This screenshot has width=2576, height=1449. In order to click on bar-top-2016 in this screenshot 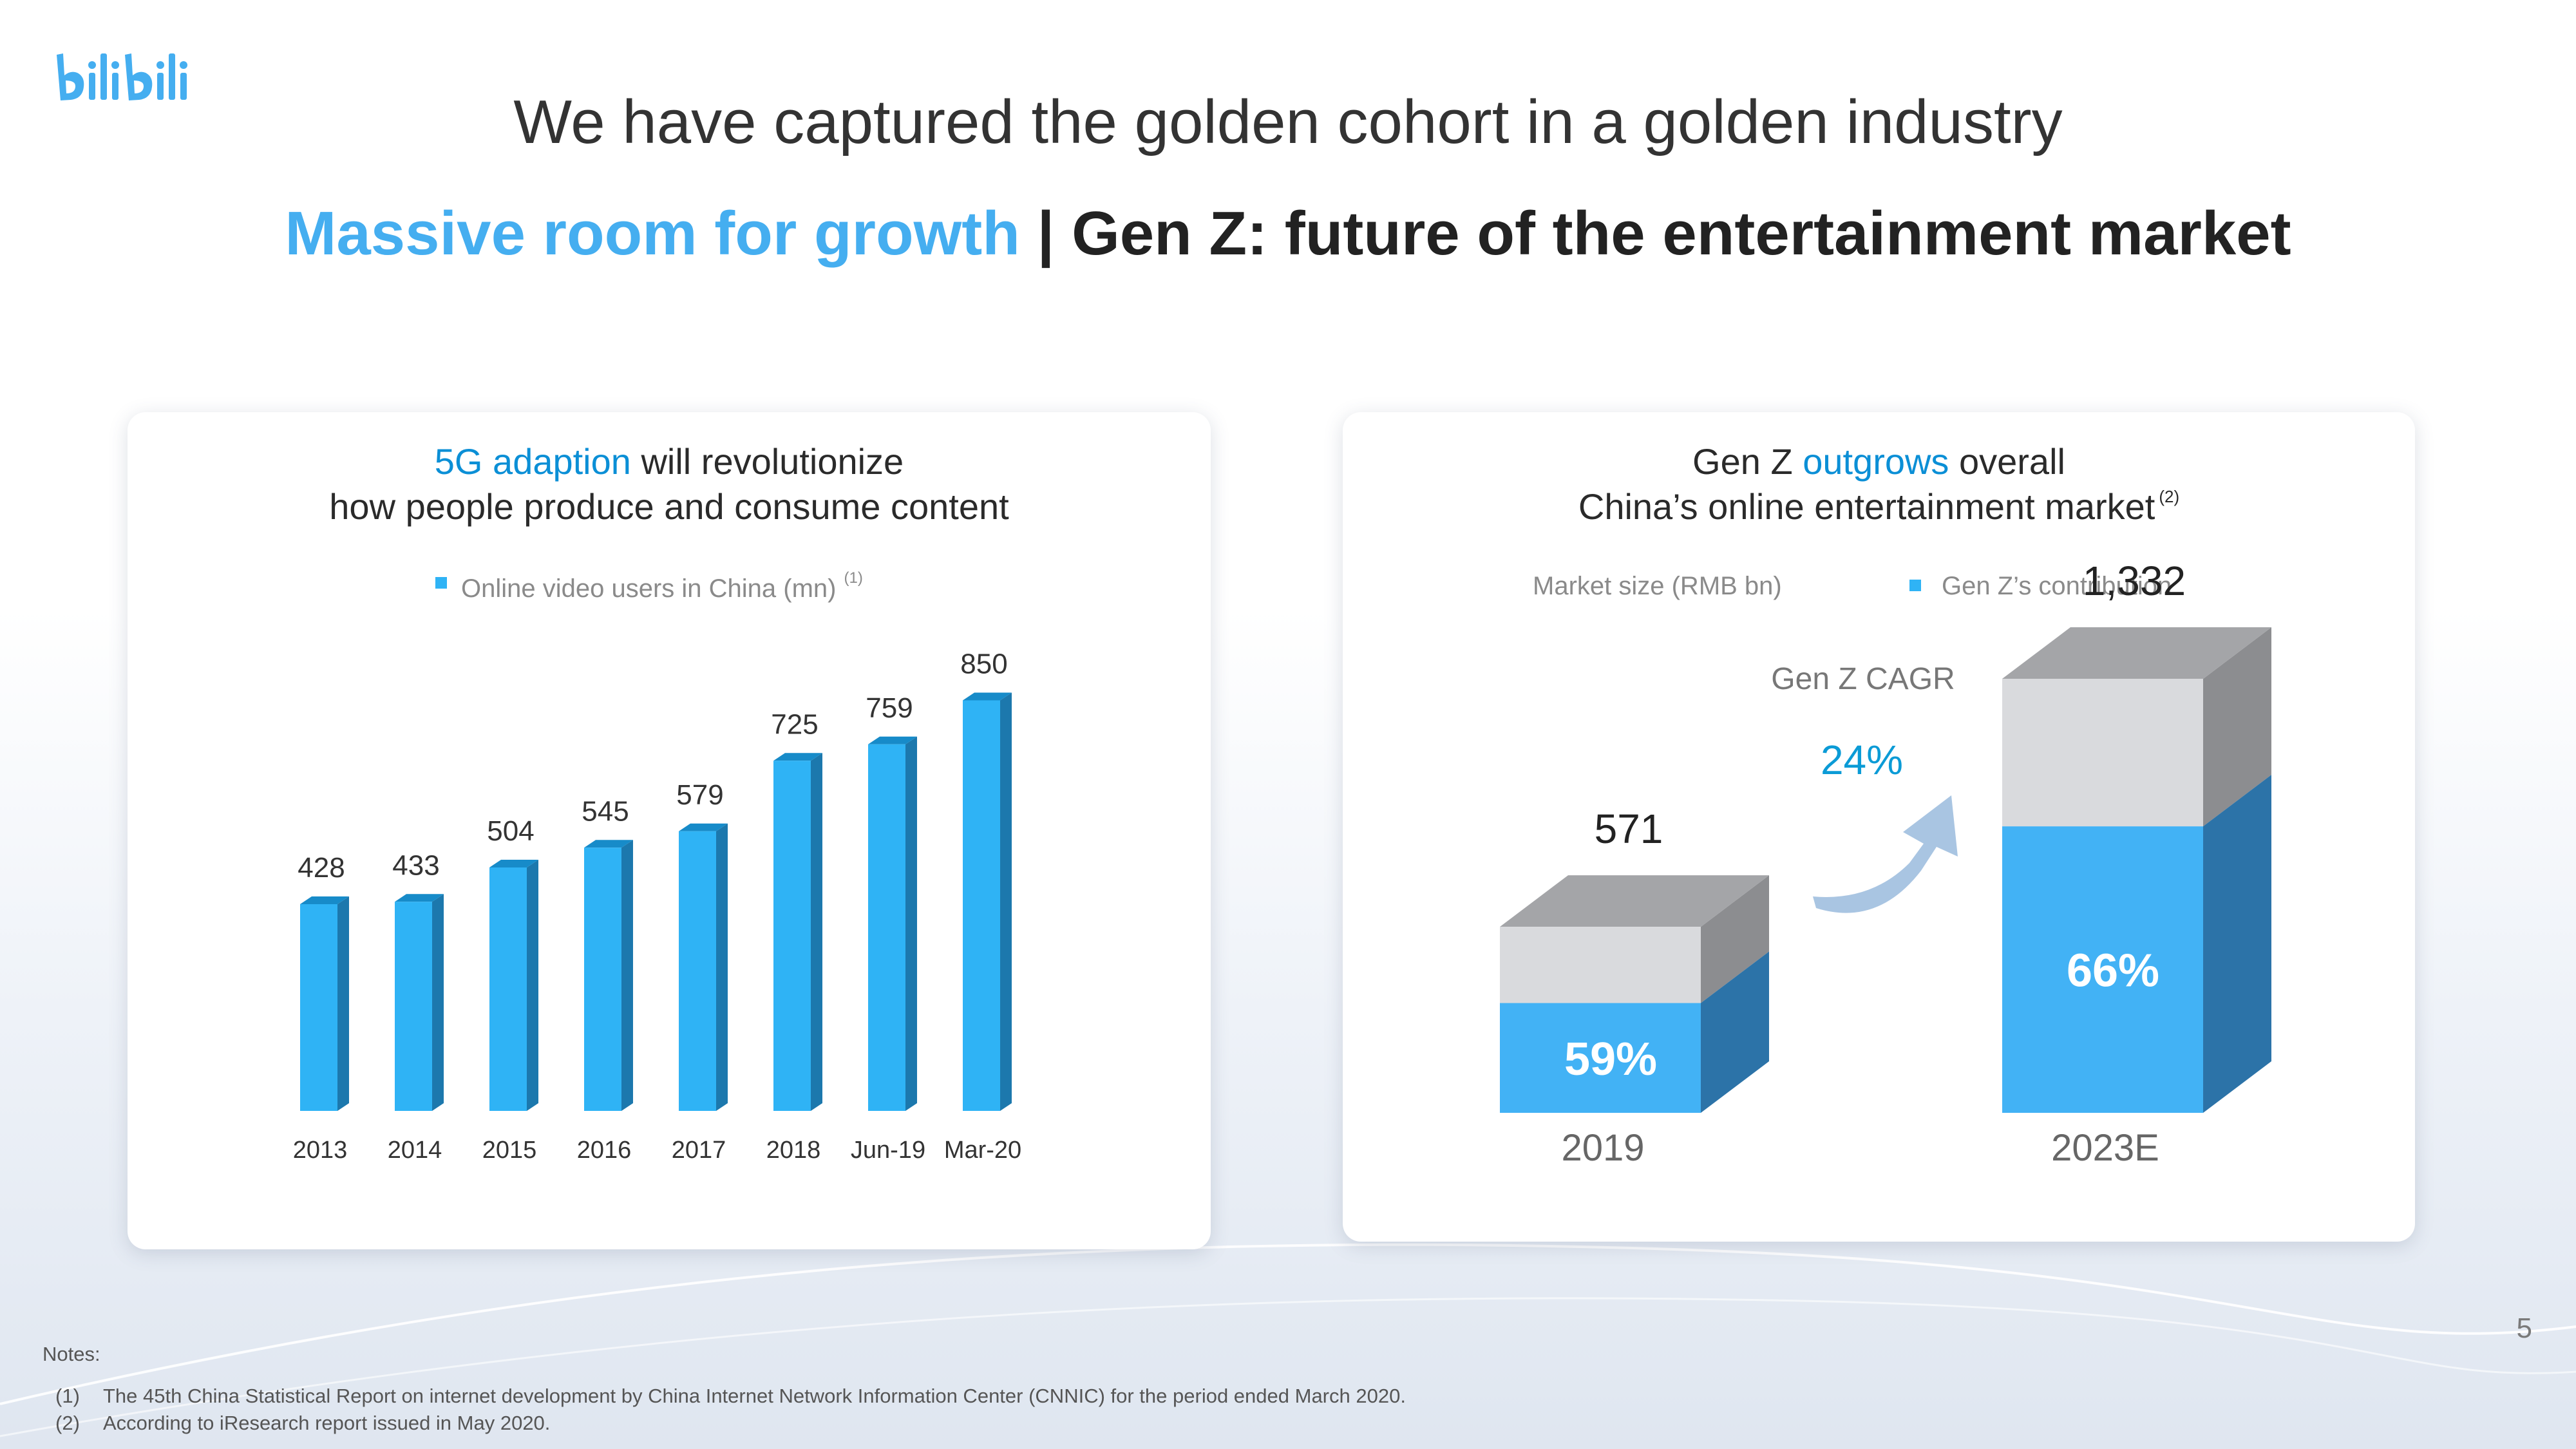, I will do `click(608, 844)`.